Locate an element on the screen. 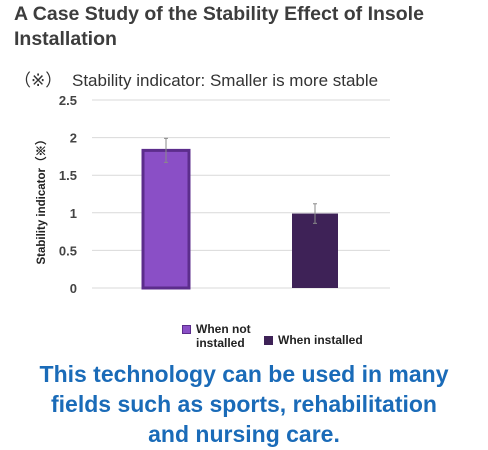  legend-label-not-installed-line2: installed is located at coordinates (220, 343).